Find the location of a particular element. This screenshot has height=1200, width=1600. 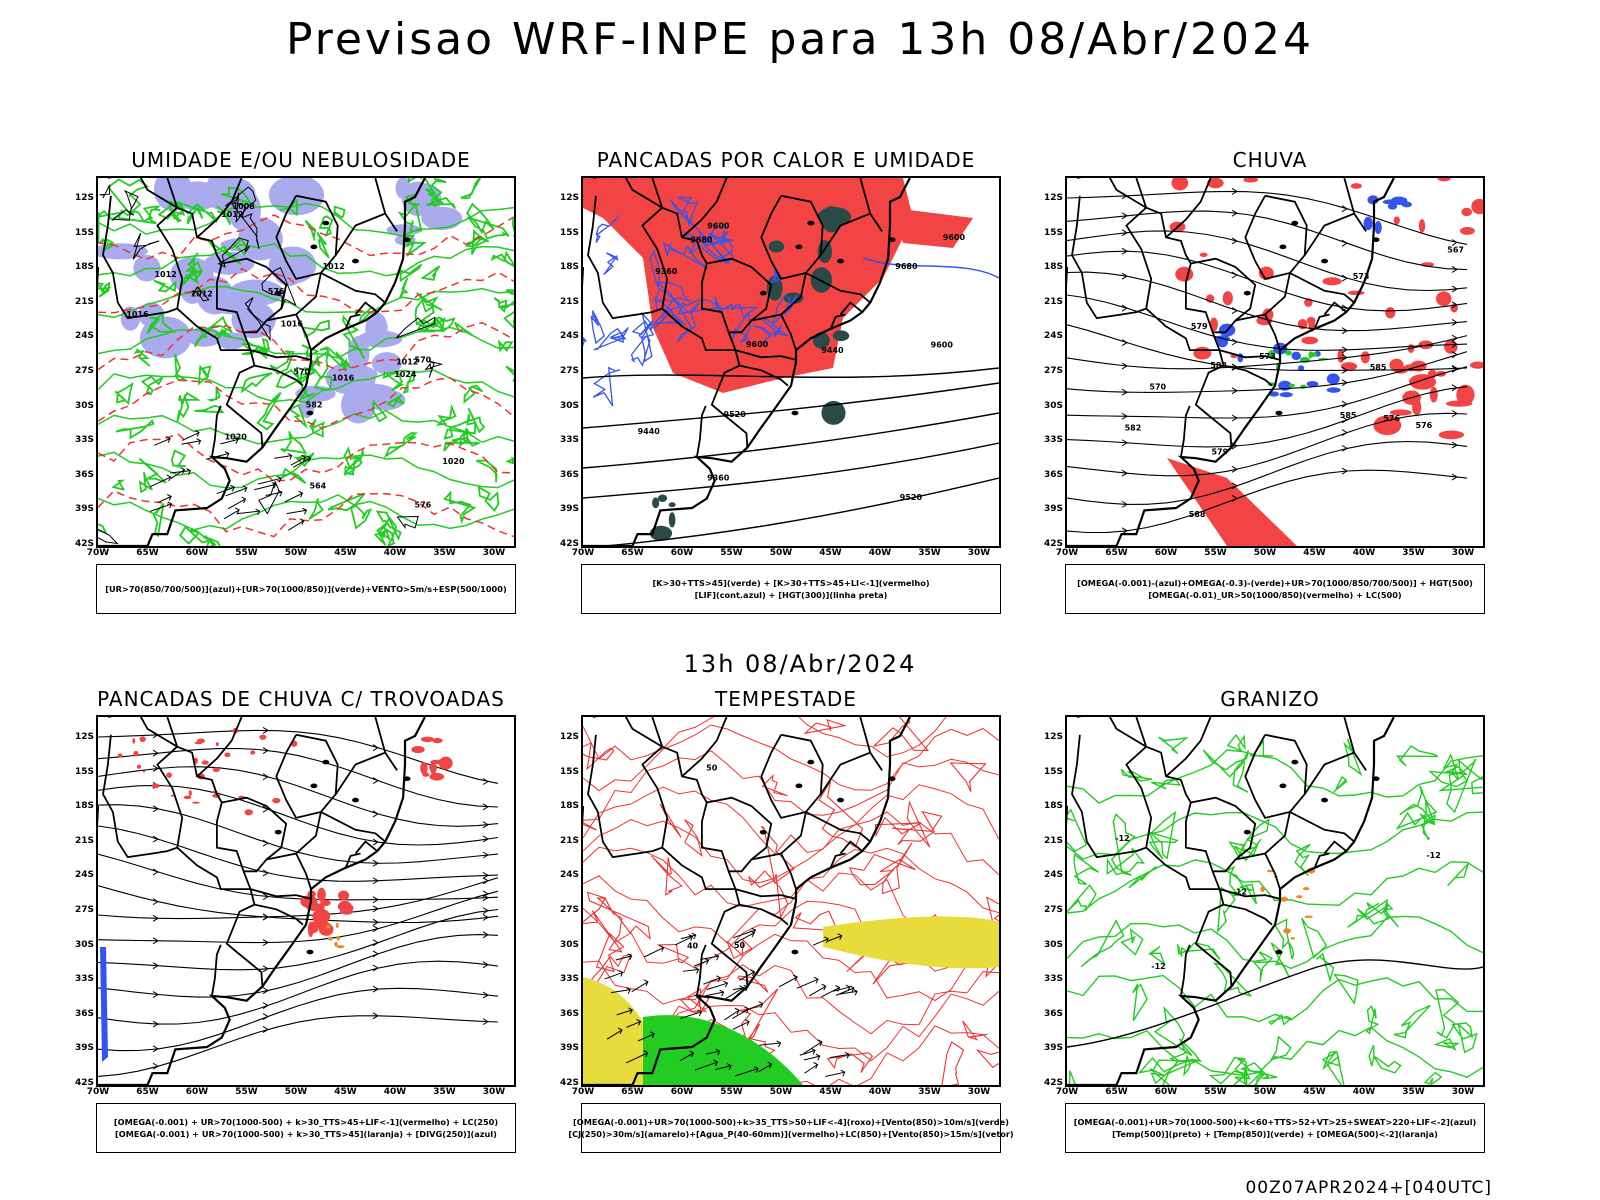

main-title: Previsao WRF-INPE para 13h 08/Abr/2024 is located at coordinates (799, 39).